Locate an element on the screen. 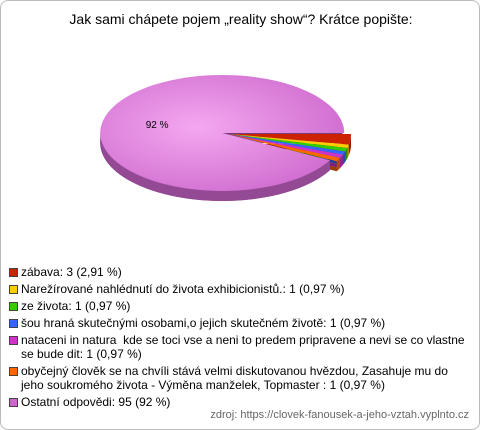 The image size is (480, 430). legend-label: zábava: 3 (2,91 %) is located at coordinates (71, 272).